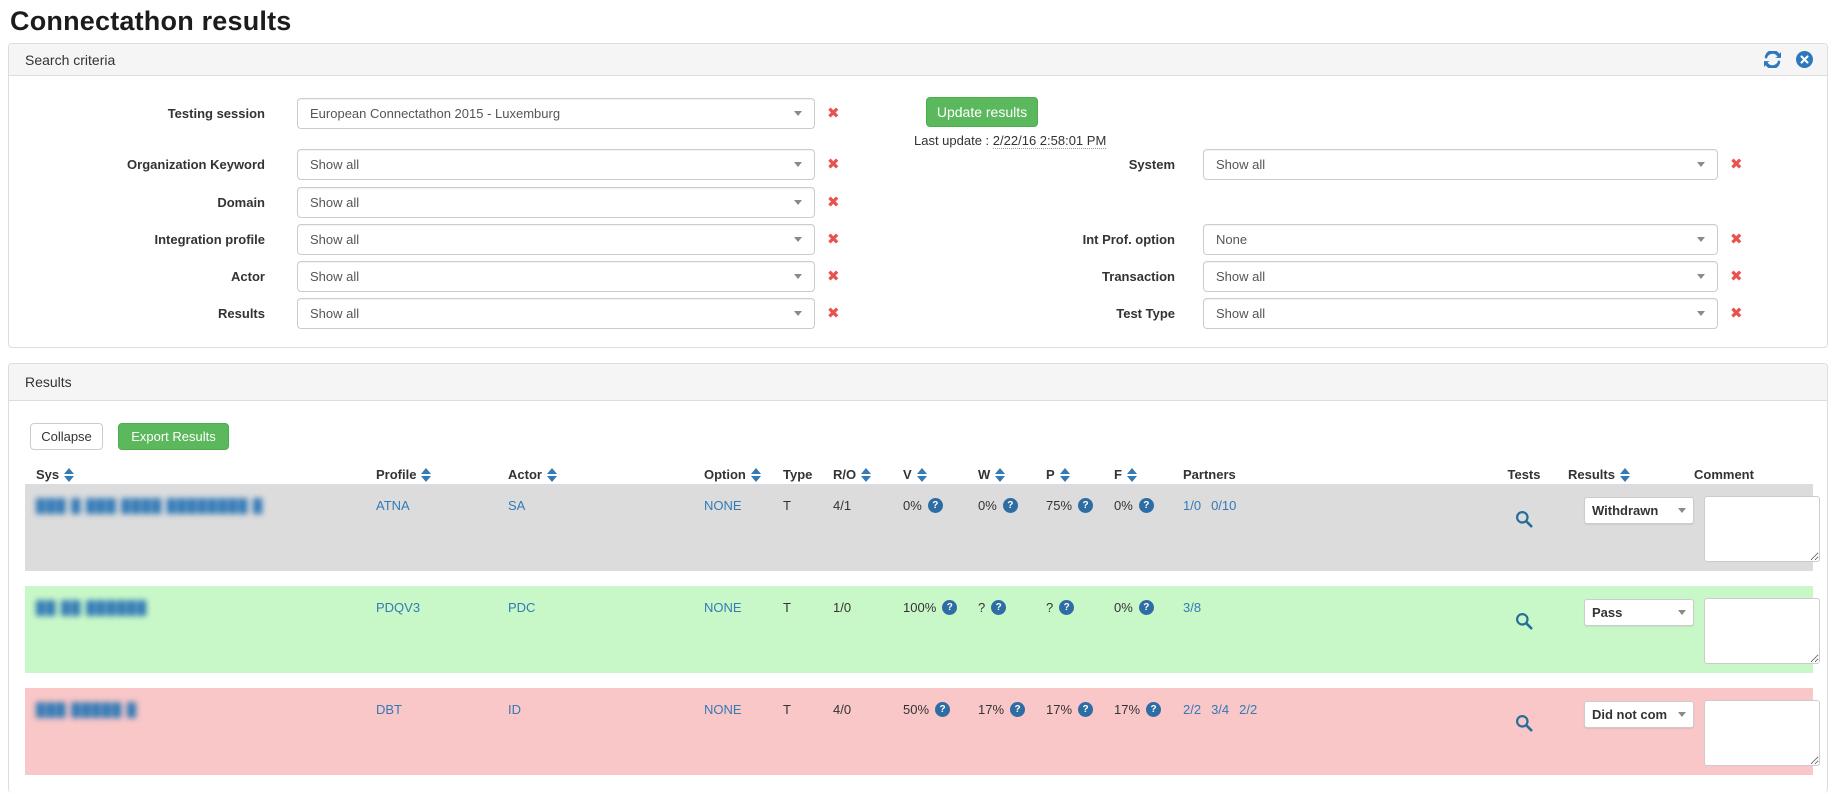  What do you see at coordinates (69, 474) in the screenshot?
I see `sort-sys-icon` at bounding box center [69, 474].